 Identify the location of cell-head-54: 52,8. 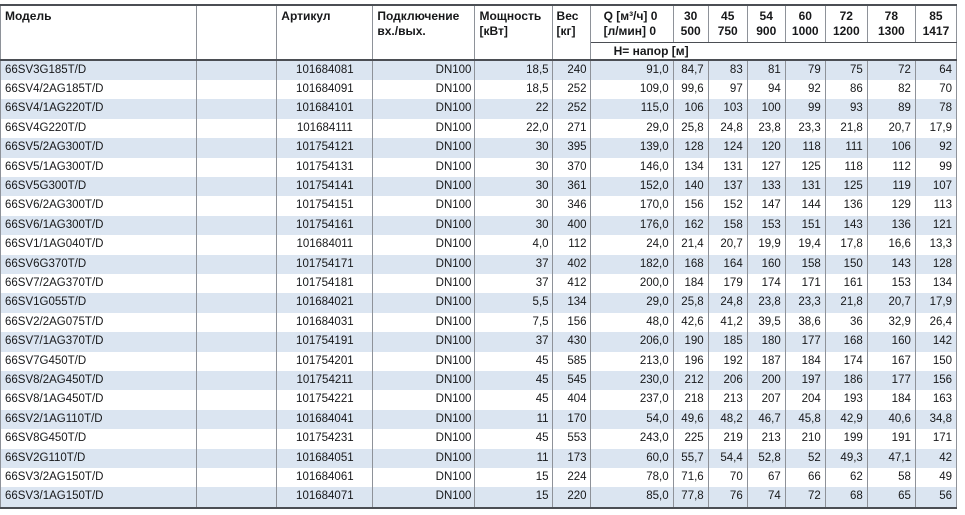
(766, 458).